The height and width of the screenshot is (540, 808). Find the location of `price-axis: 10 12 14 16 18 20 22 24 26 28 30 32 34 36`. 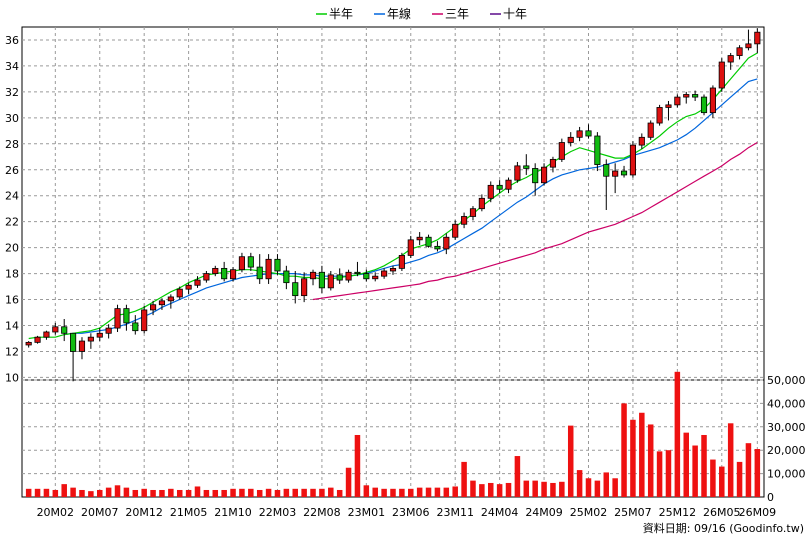

price-axis: 10 12 14 16 18 20 22 24 26 28 30 32 34 36 is located at coordinates (12, 209).